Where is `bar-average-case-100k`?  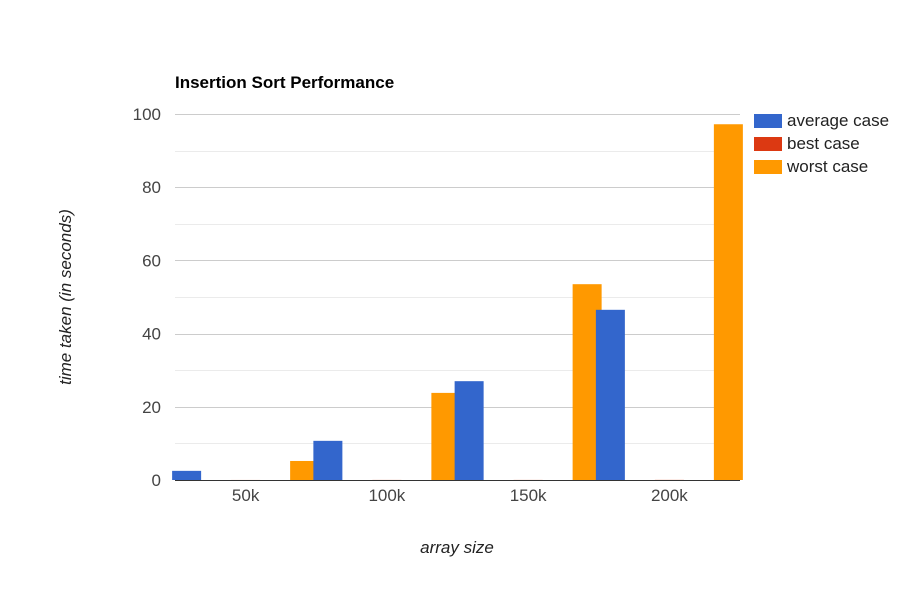 bar-average-case-100k is located at coordinates (328, 460).